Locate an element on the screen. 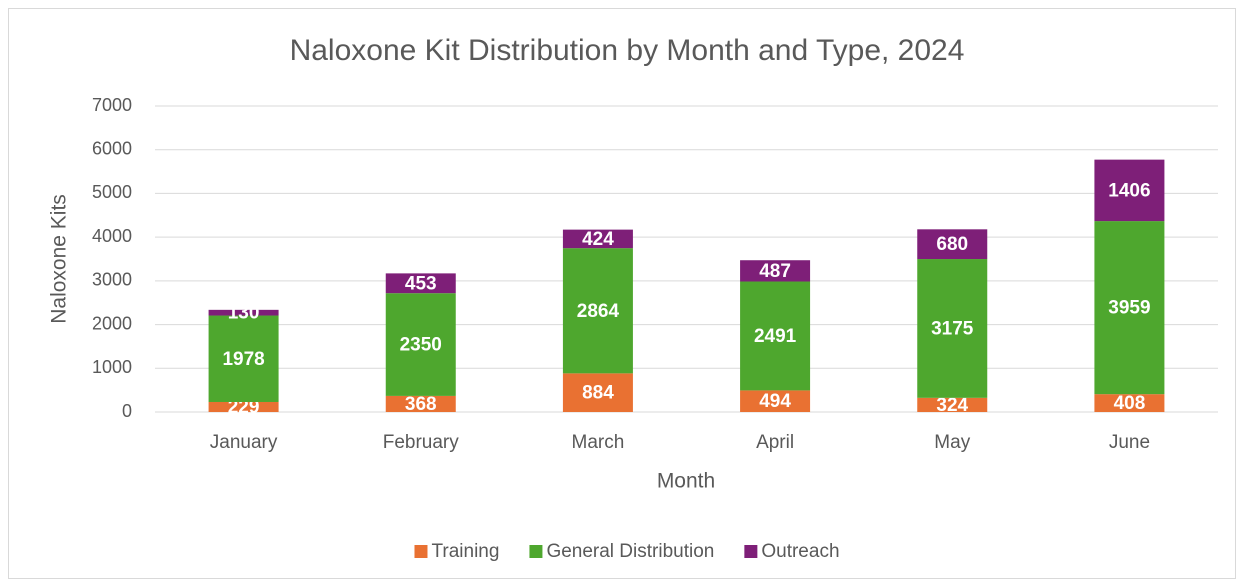 Image resolution: width=1244 pixels, height=587 pixels. data-label: 884 is located at coordinates (598, 393).